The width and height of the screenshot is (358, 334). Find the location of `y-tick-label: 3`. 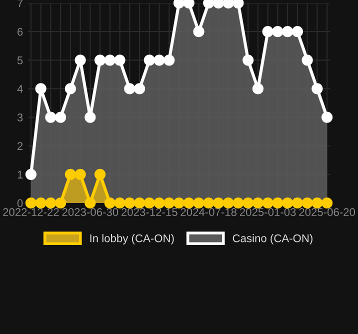

y-tick-label: 3 is located at coordinates (20, 118).